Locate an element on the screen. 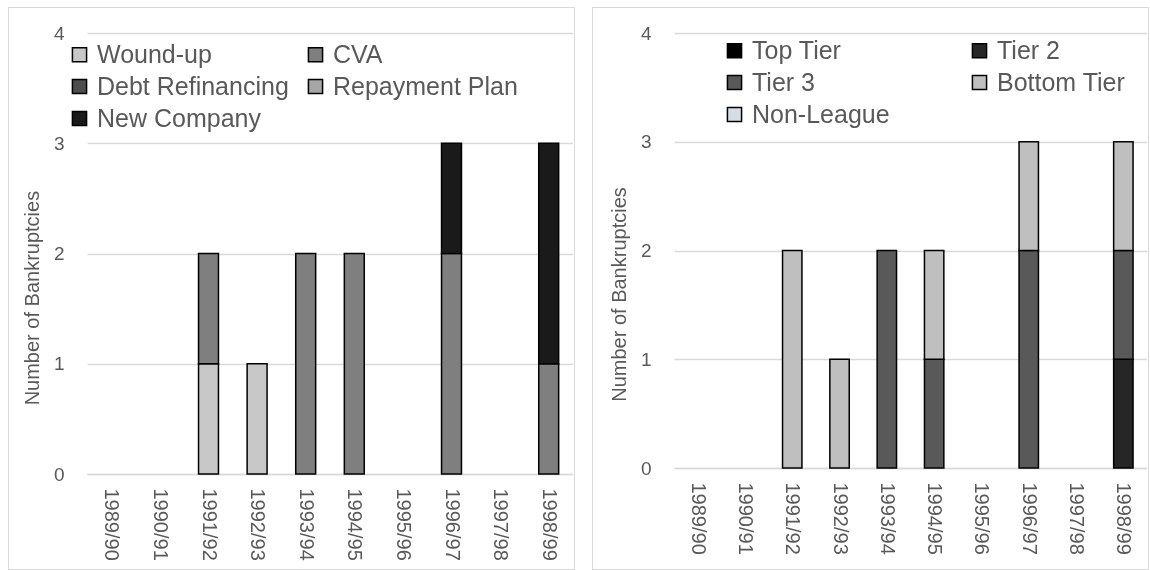  legend-label: Repayment Plan is located at coordinates (425, 85).